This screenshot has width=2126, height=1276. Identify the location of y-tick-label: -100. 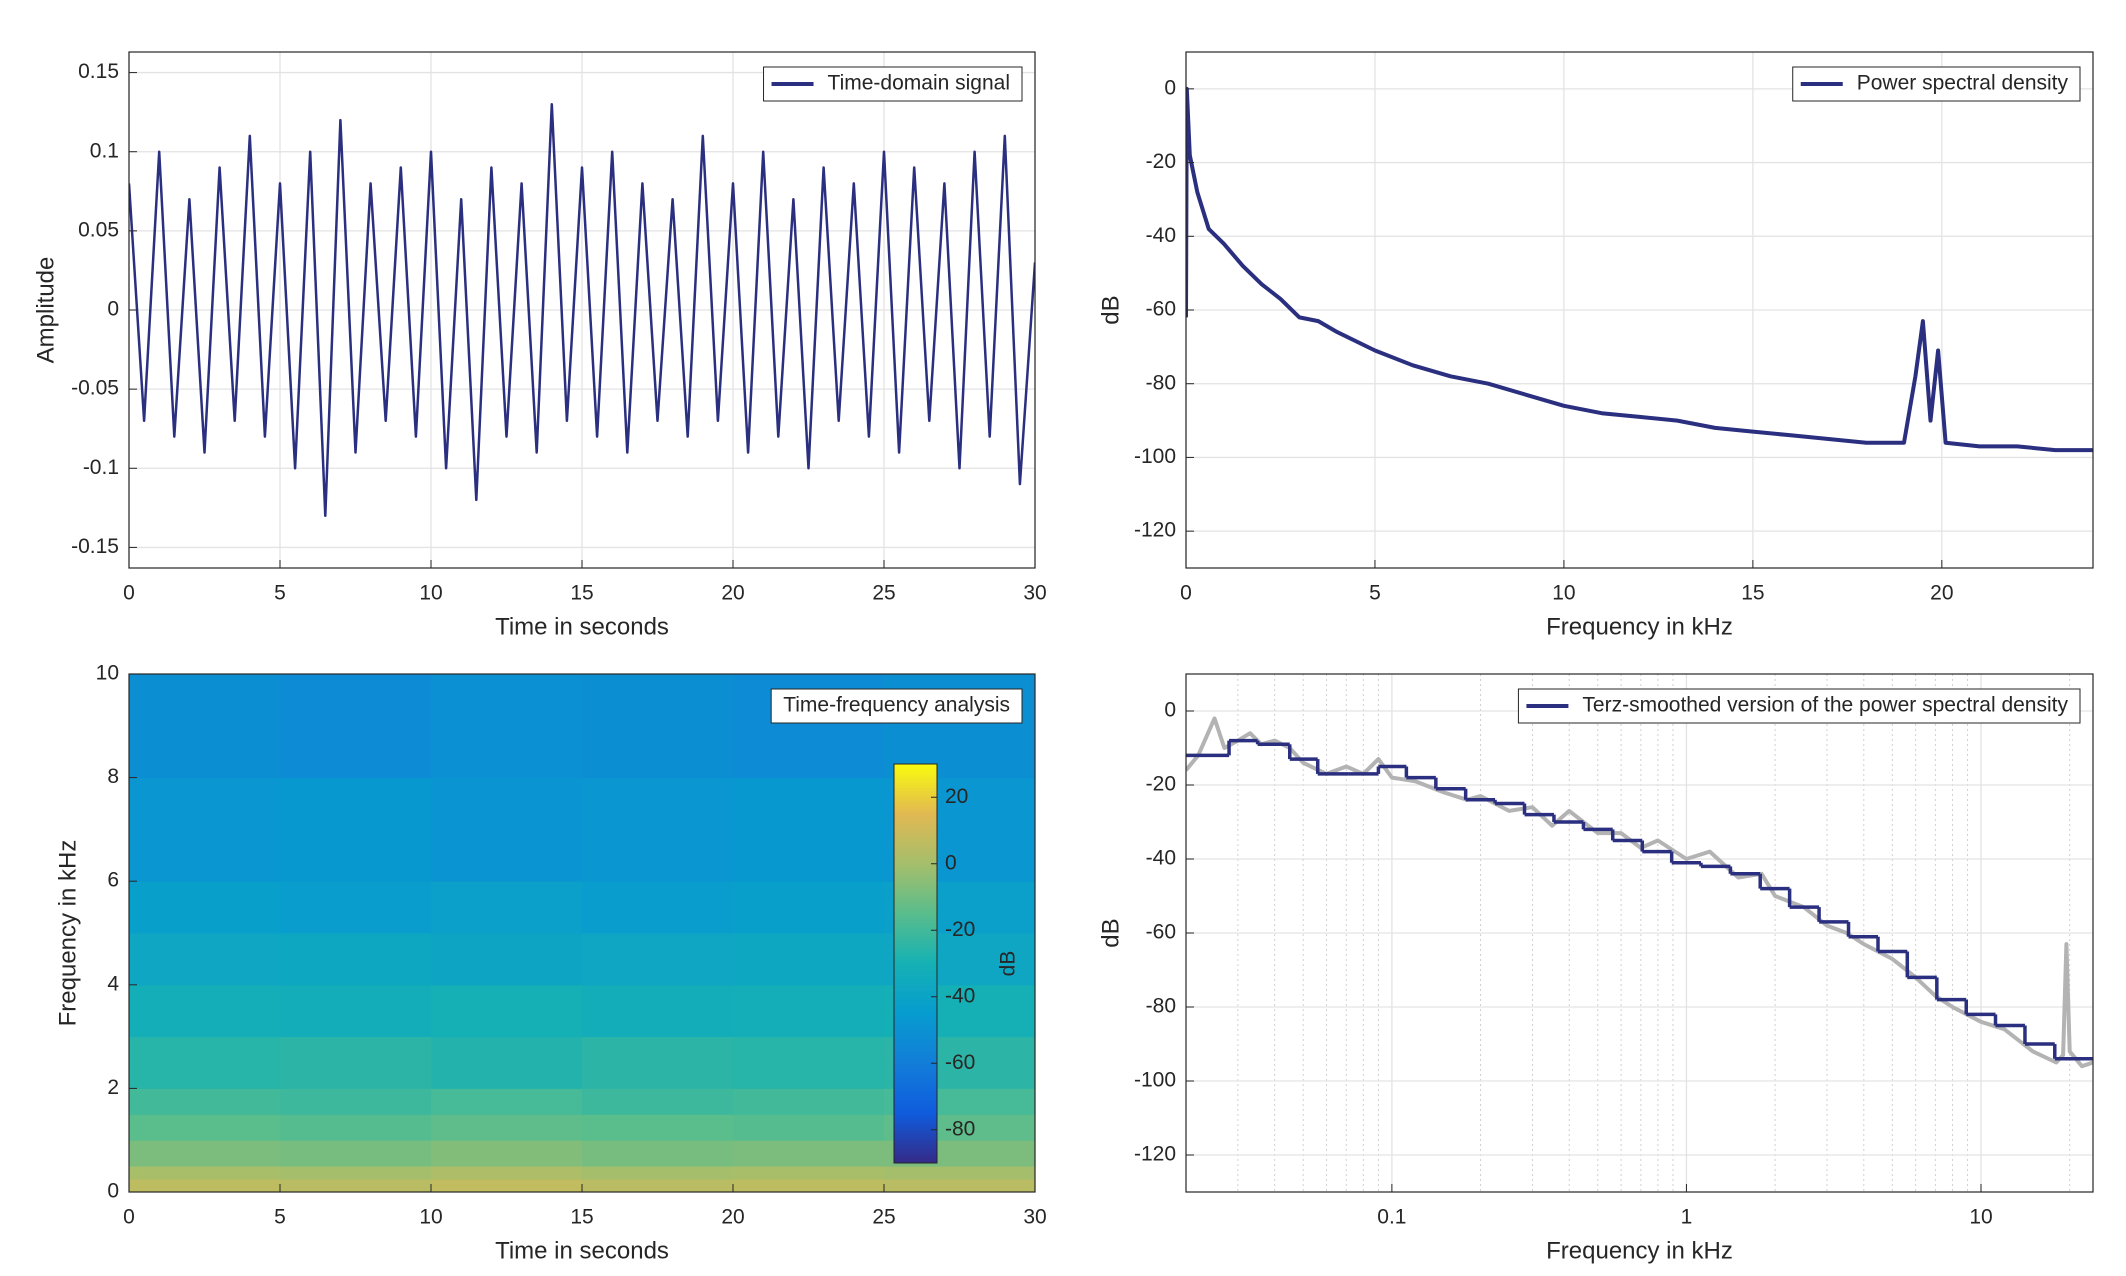
(1155, 456).